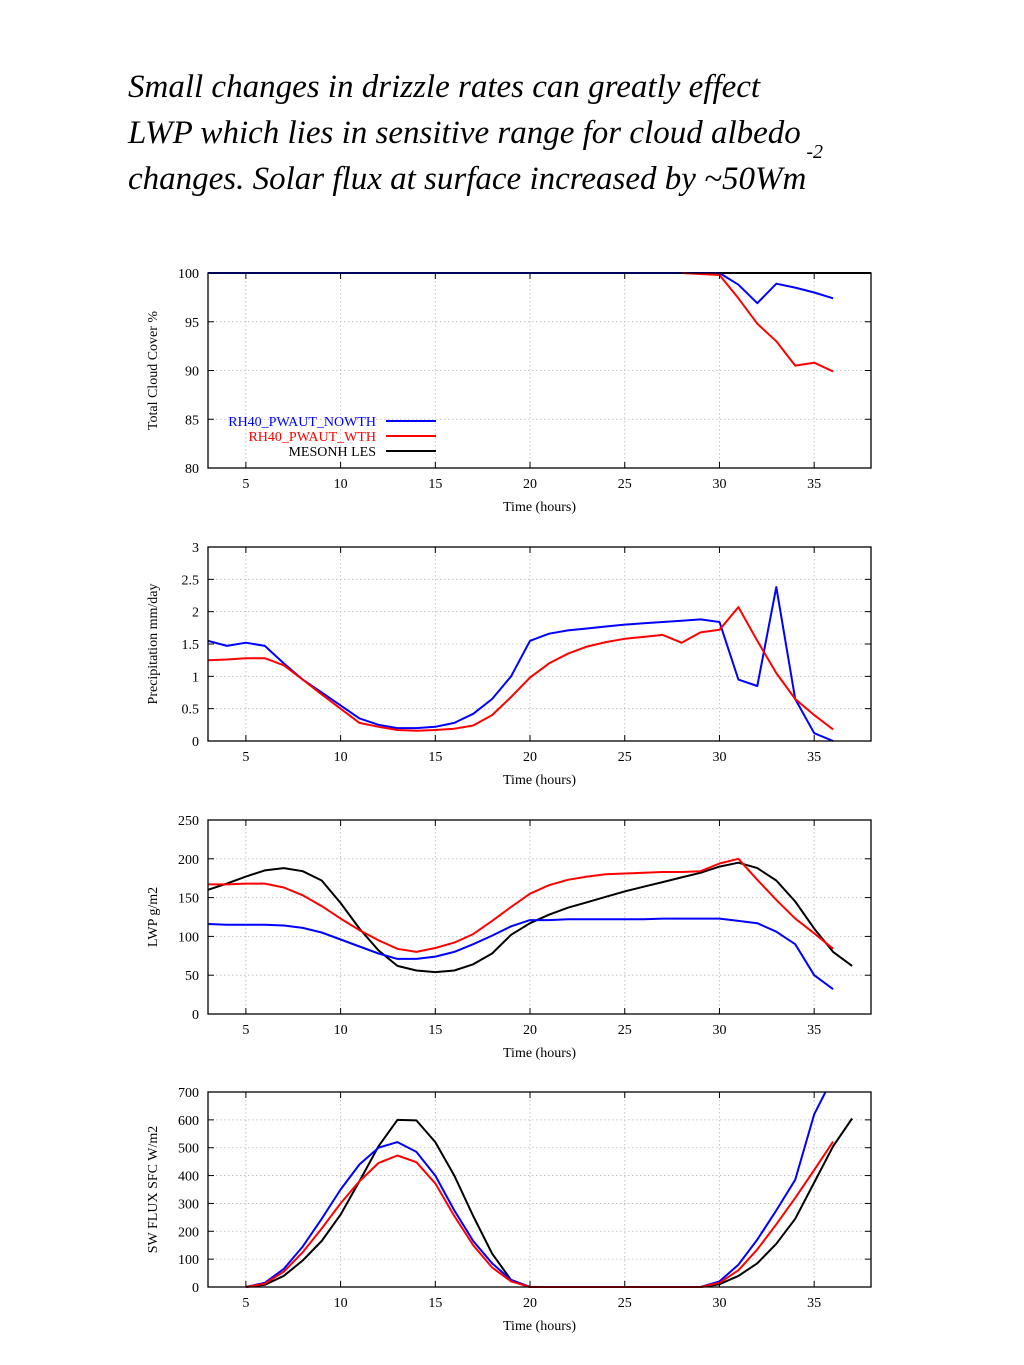 The height and width of the screenshot is (1365, 1024). I want to click on chart-3-ytick-label-2: 100, so click(188, 937).